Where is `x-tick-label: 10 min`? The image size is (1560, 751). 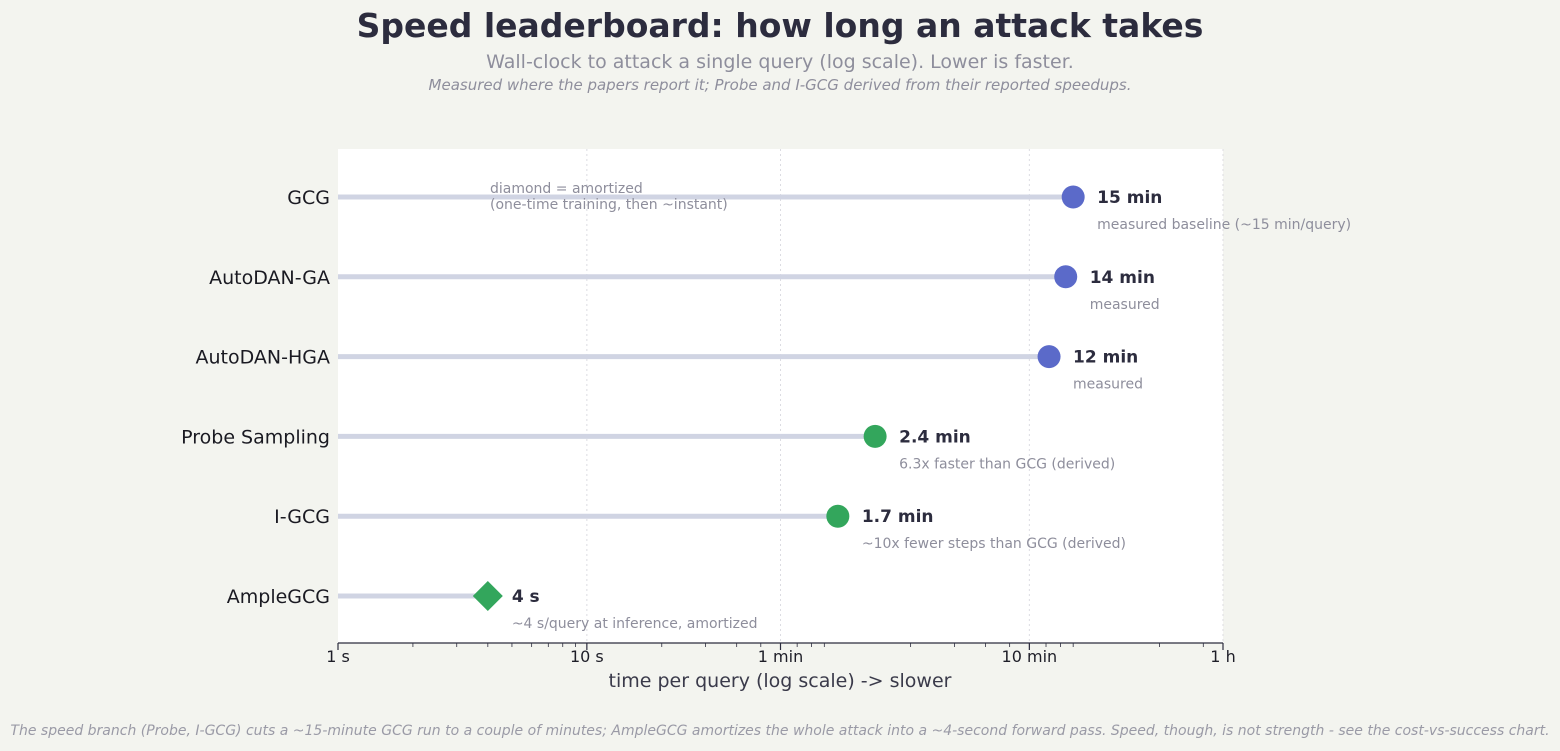 x-tick-label: 10 min is located at coordinates (1030, 656).